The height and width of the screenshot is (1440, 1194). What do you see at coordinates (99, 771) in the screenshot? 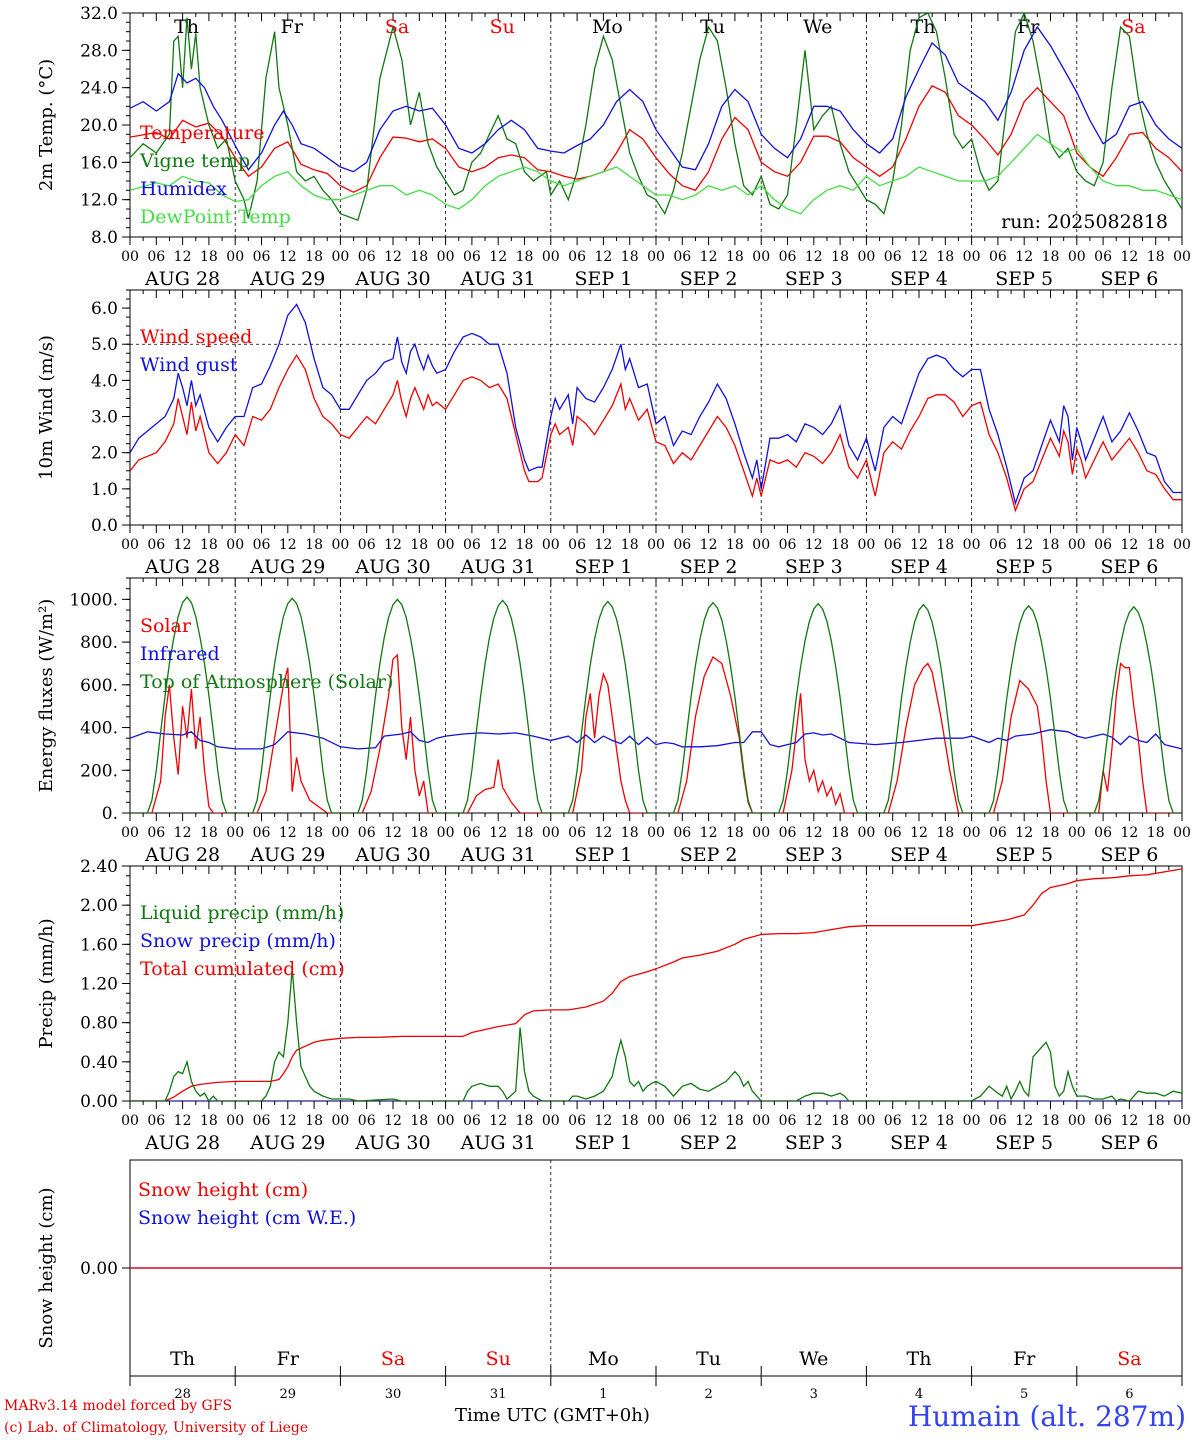
I see `y-tick-label: 200.` at bounding box center [99, 771].